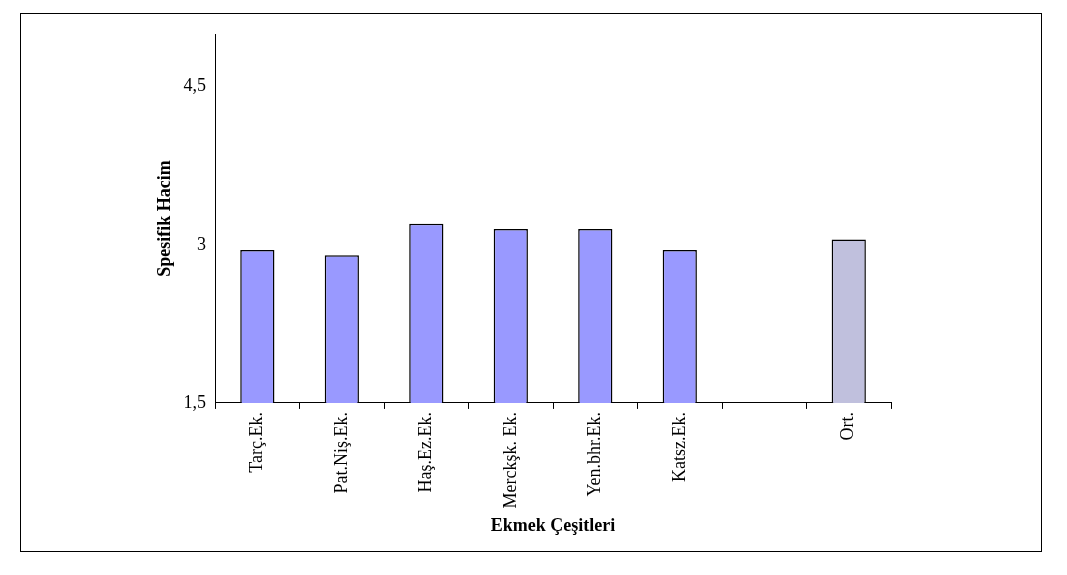  Describe the element at coordinates (553, 524) in the screenshot. I see `x-axis-title: Ekmek Çeşitleri` at that location.